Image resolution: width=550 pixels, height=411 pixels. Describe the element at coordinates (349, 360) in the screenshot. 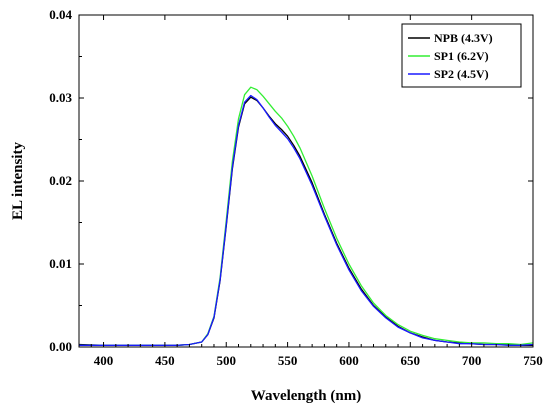

I see `x-tick-label: 600` at that location.